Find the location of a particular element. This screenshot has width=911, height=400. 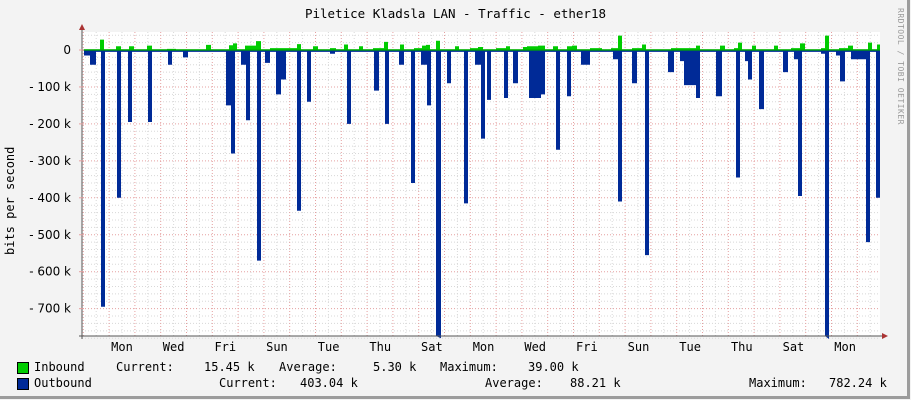

y-tick-label: - 500 k is located at coordinates (50, 235).